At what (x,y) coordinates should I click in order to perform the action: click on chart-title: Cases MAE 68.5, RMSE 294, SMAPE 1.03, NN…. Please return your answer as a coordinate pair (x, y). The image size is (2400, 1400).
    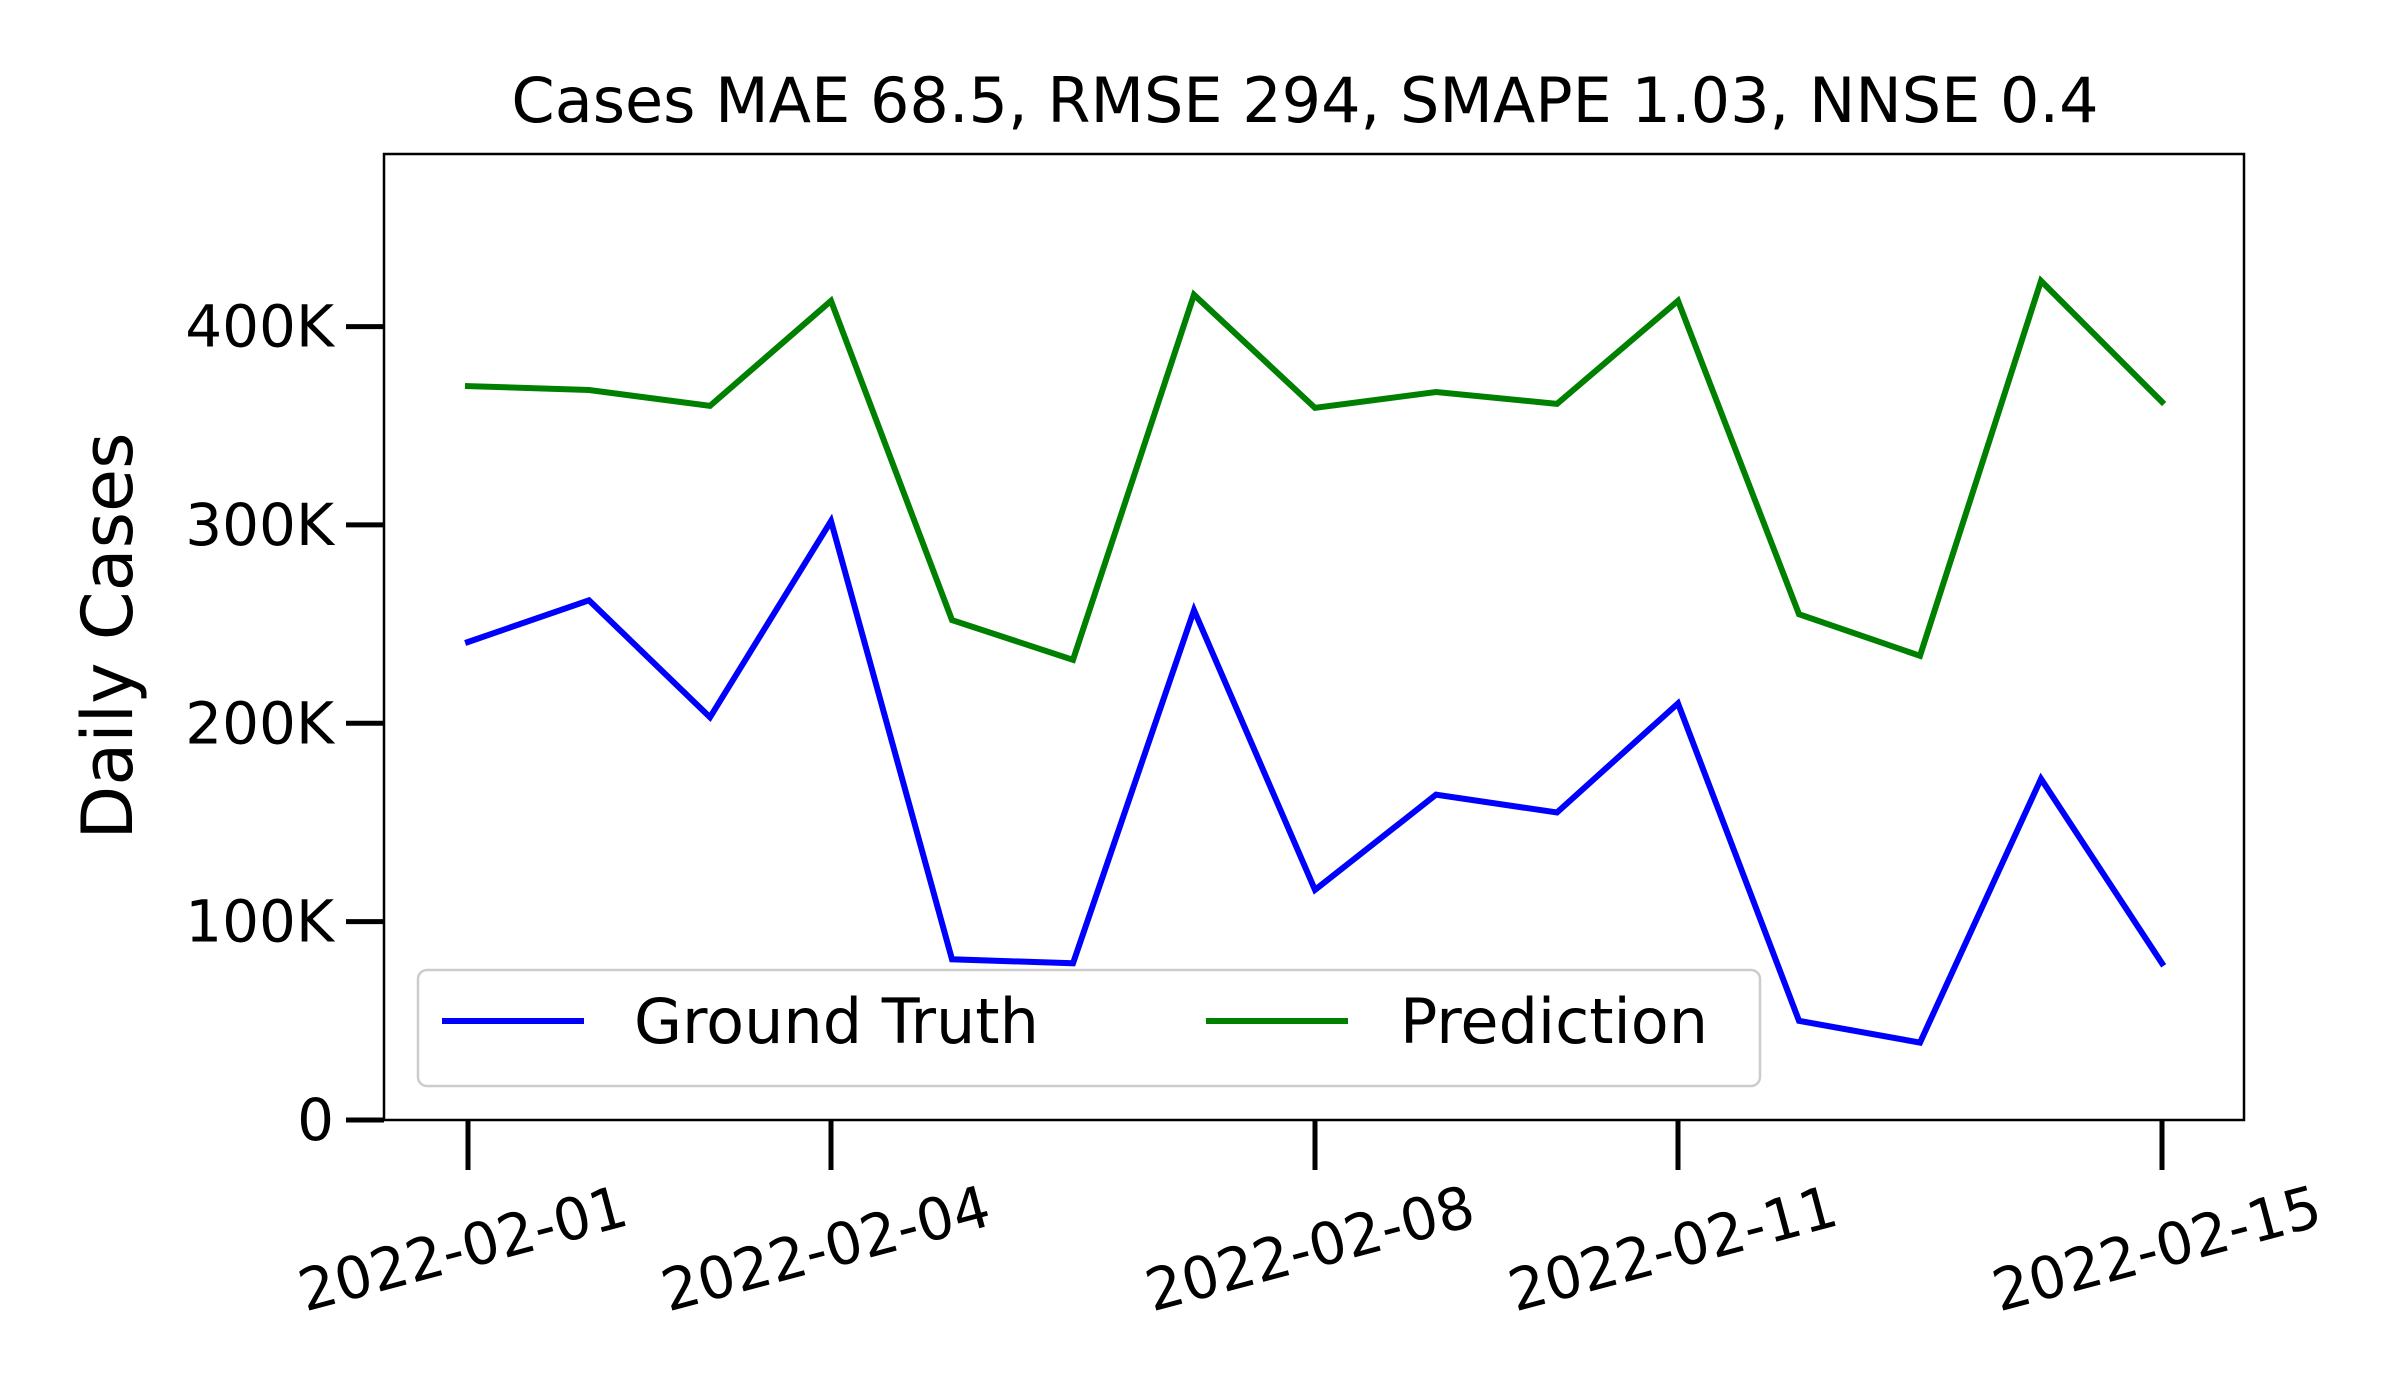
    Looking at the image, I should click on (1304, 100).